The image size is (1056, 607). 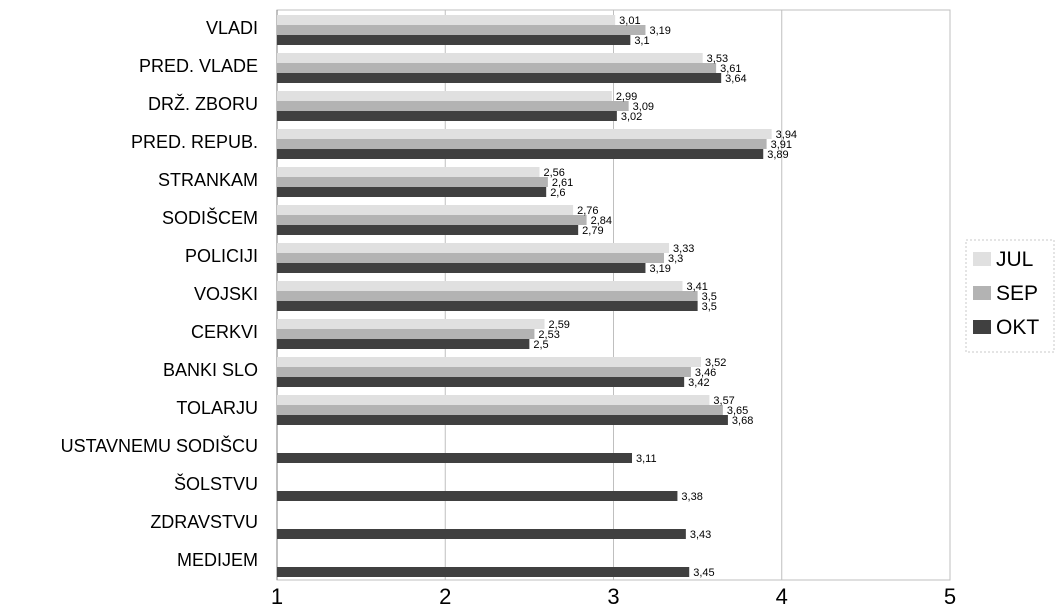 I want to click on data-label-jul: 3,41, so click(x=696, y=287).